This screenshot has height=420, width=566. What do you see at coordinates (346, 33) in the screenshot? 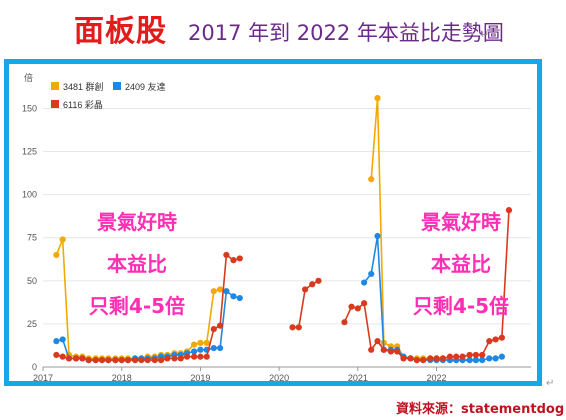
I see `page-subtitle: 2017 年到 2022 年本益比走勢圖` at bounding box center [346, 33].